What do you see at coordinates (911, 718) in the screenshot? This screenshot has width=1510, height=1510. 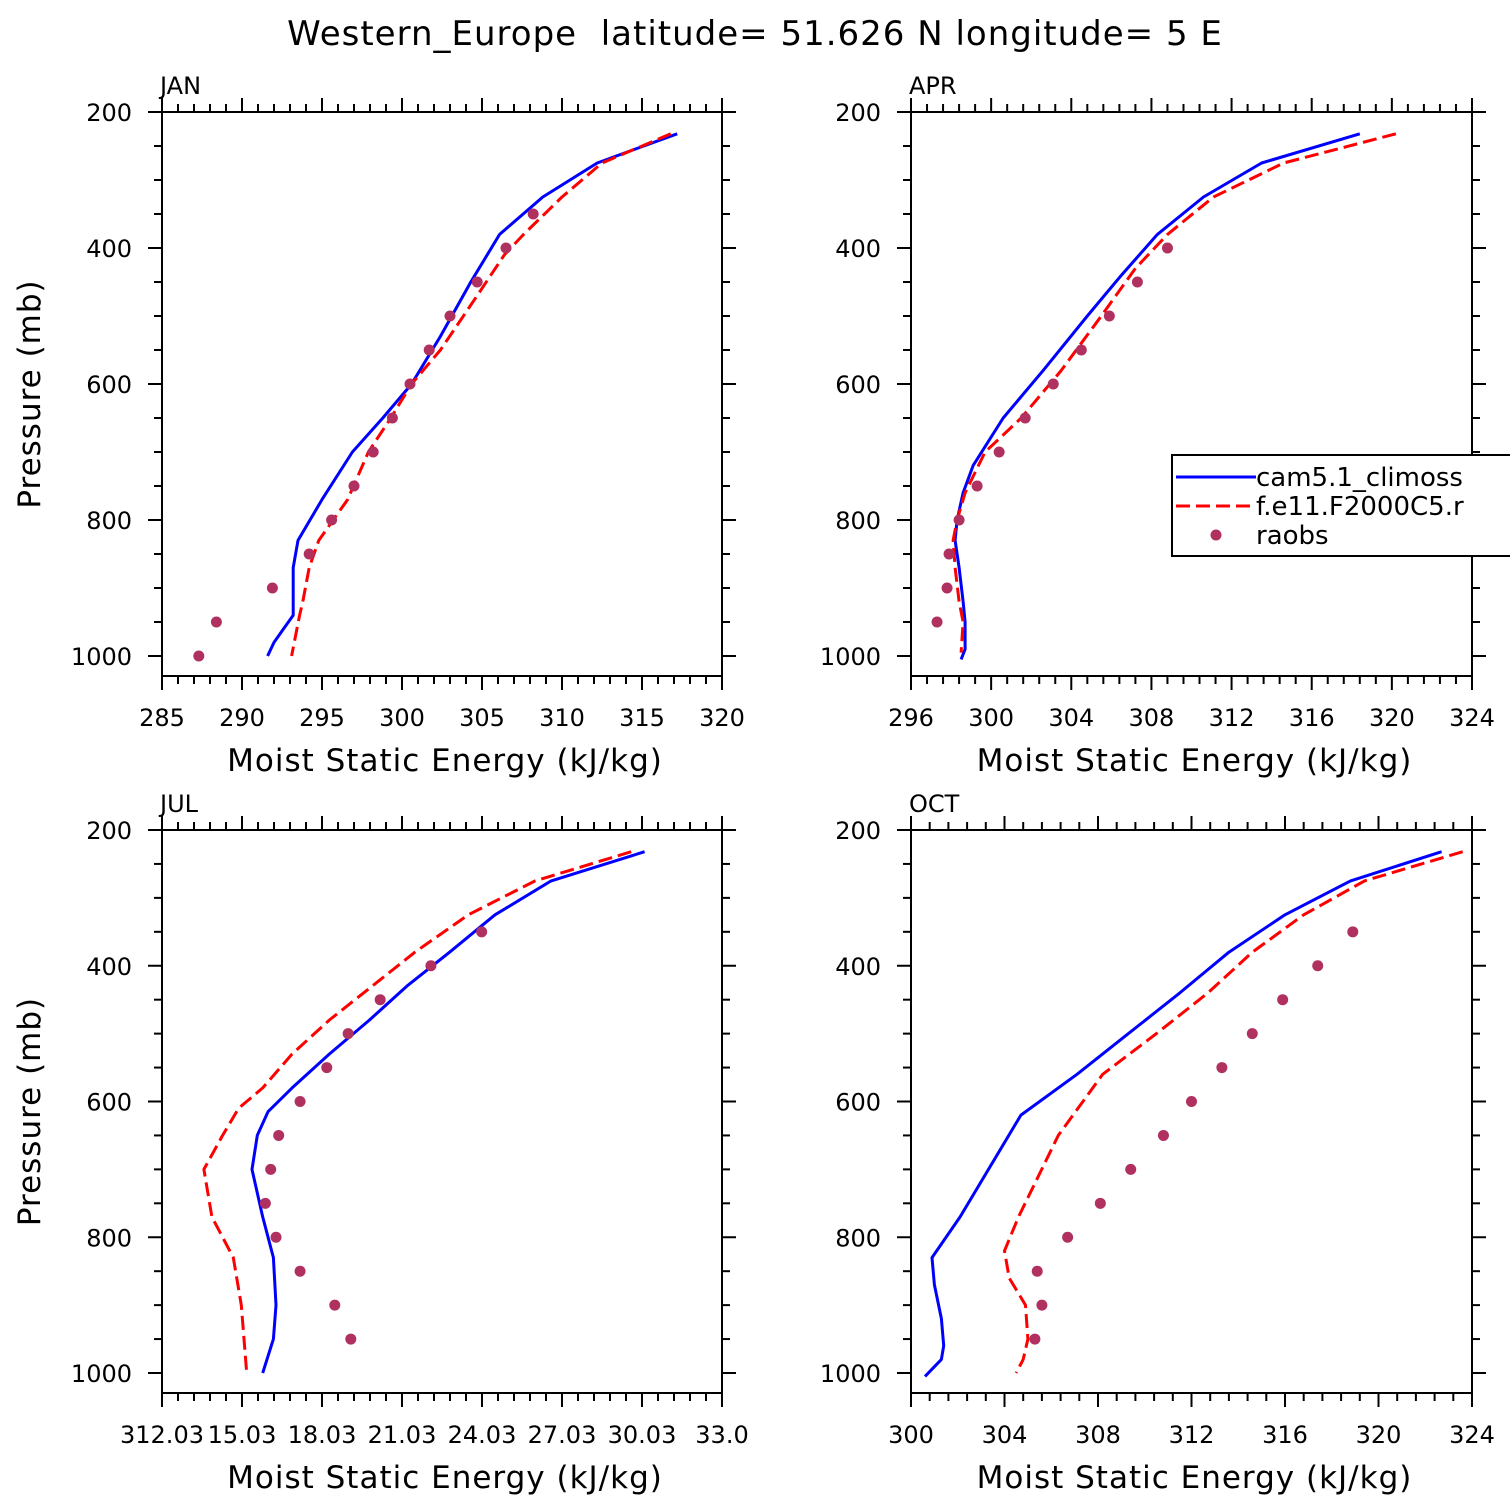 I see `x-tick-label: 296` at bounding box center [911, 718].